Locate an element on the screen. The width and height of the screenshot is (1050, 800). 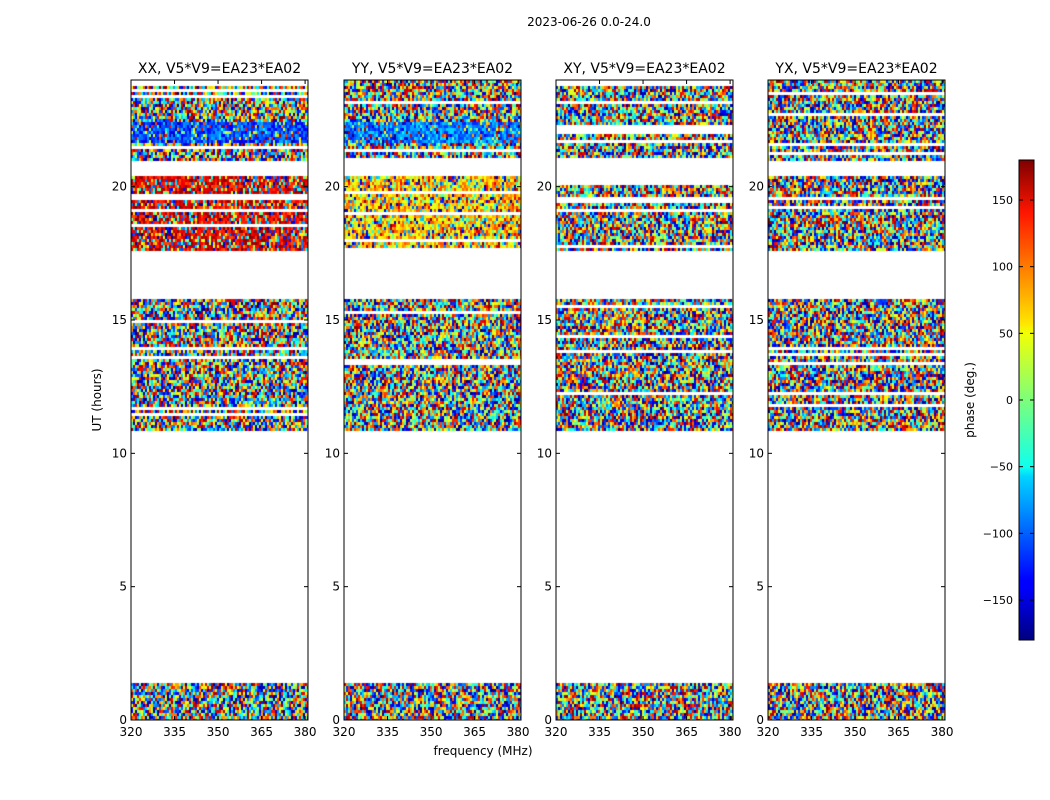
colorbar-tick-label: −100 is located at coordinates (998, 533).